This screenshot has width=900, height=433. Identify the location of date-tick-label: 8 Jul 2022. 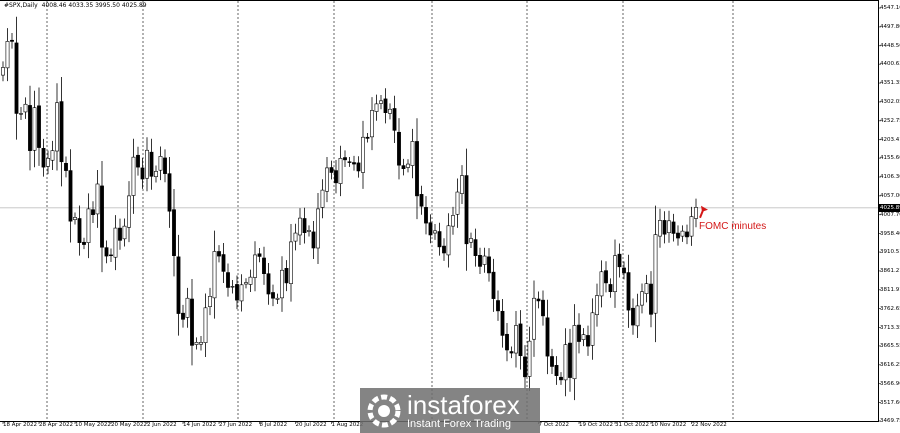
(273, 425).